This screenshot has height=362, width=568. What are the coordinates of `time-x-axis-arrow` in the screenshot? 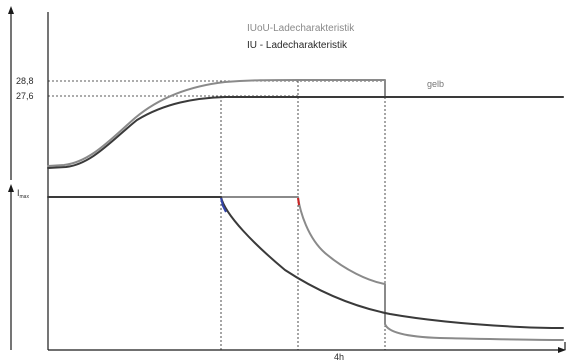 It's located at (562, 350).